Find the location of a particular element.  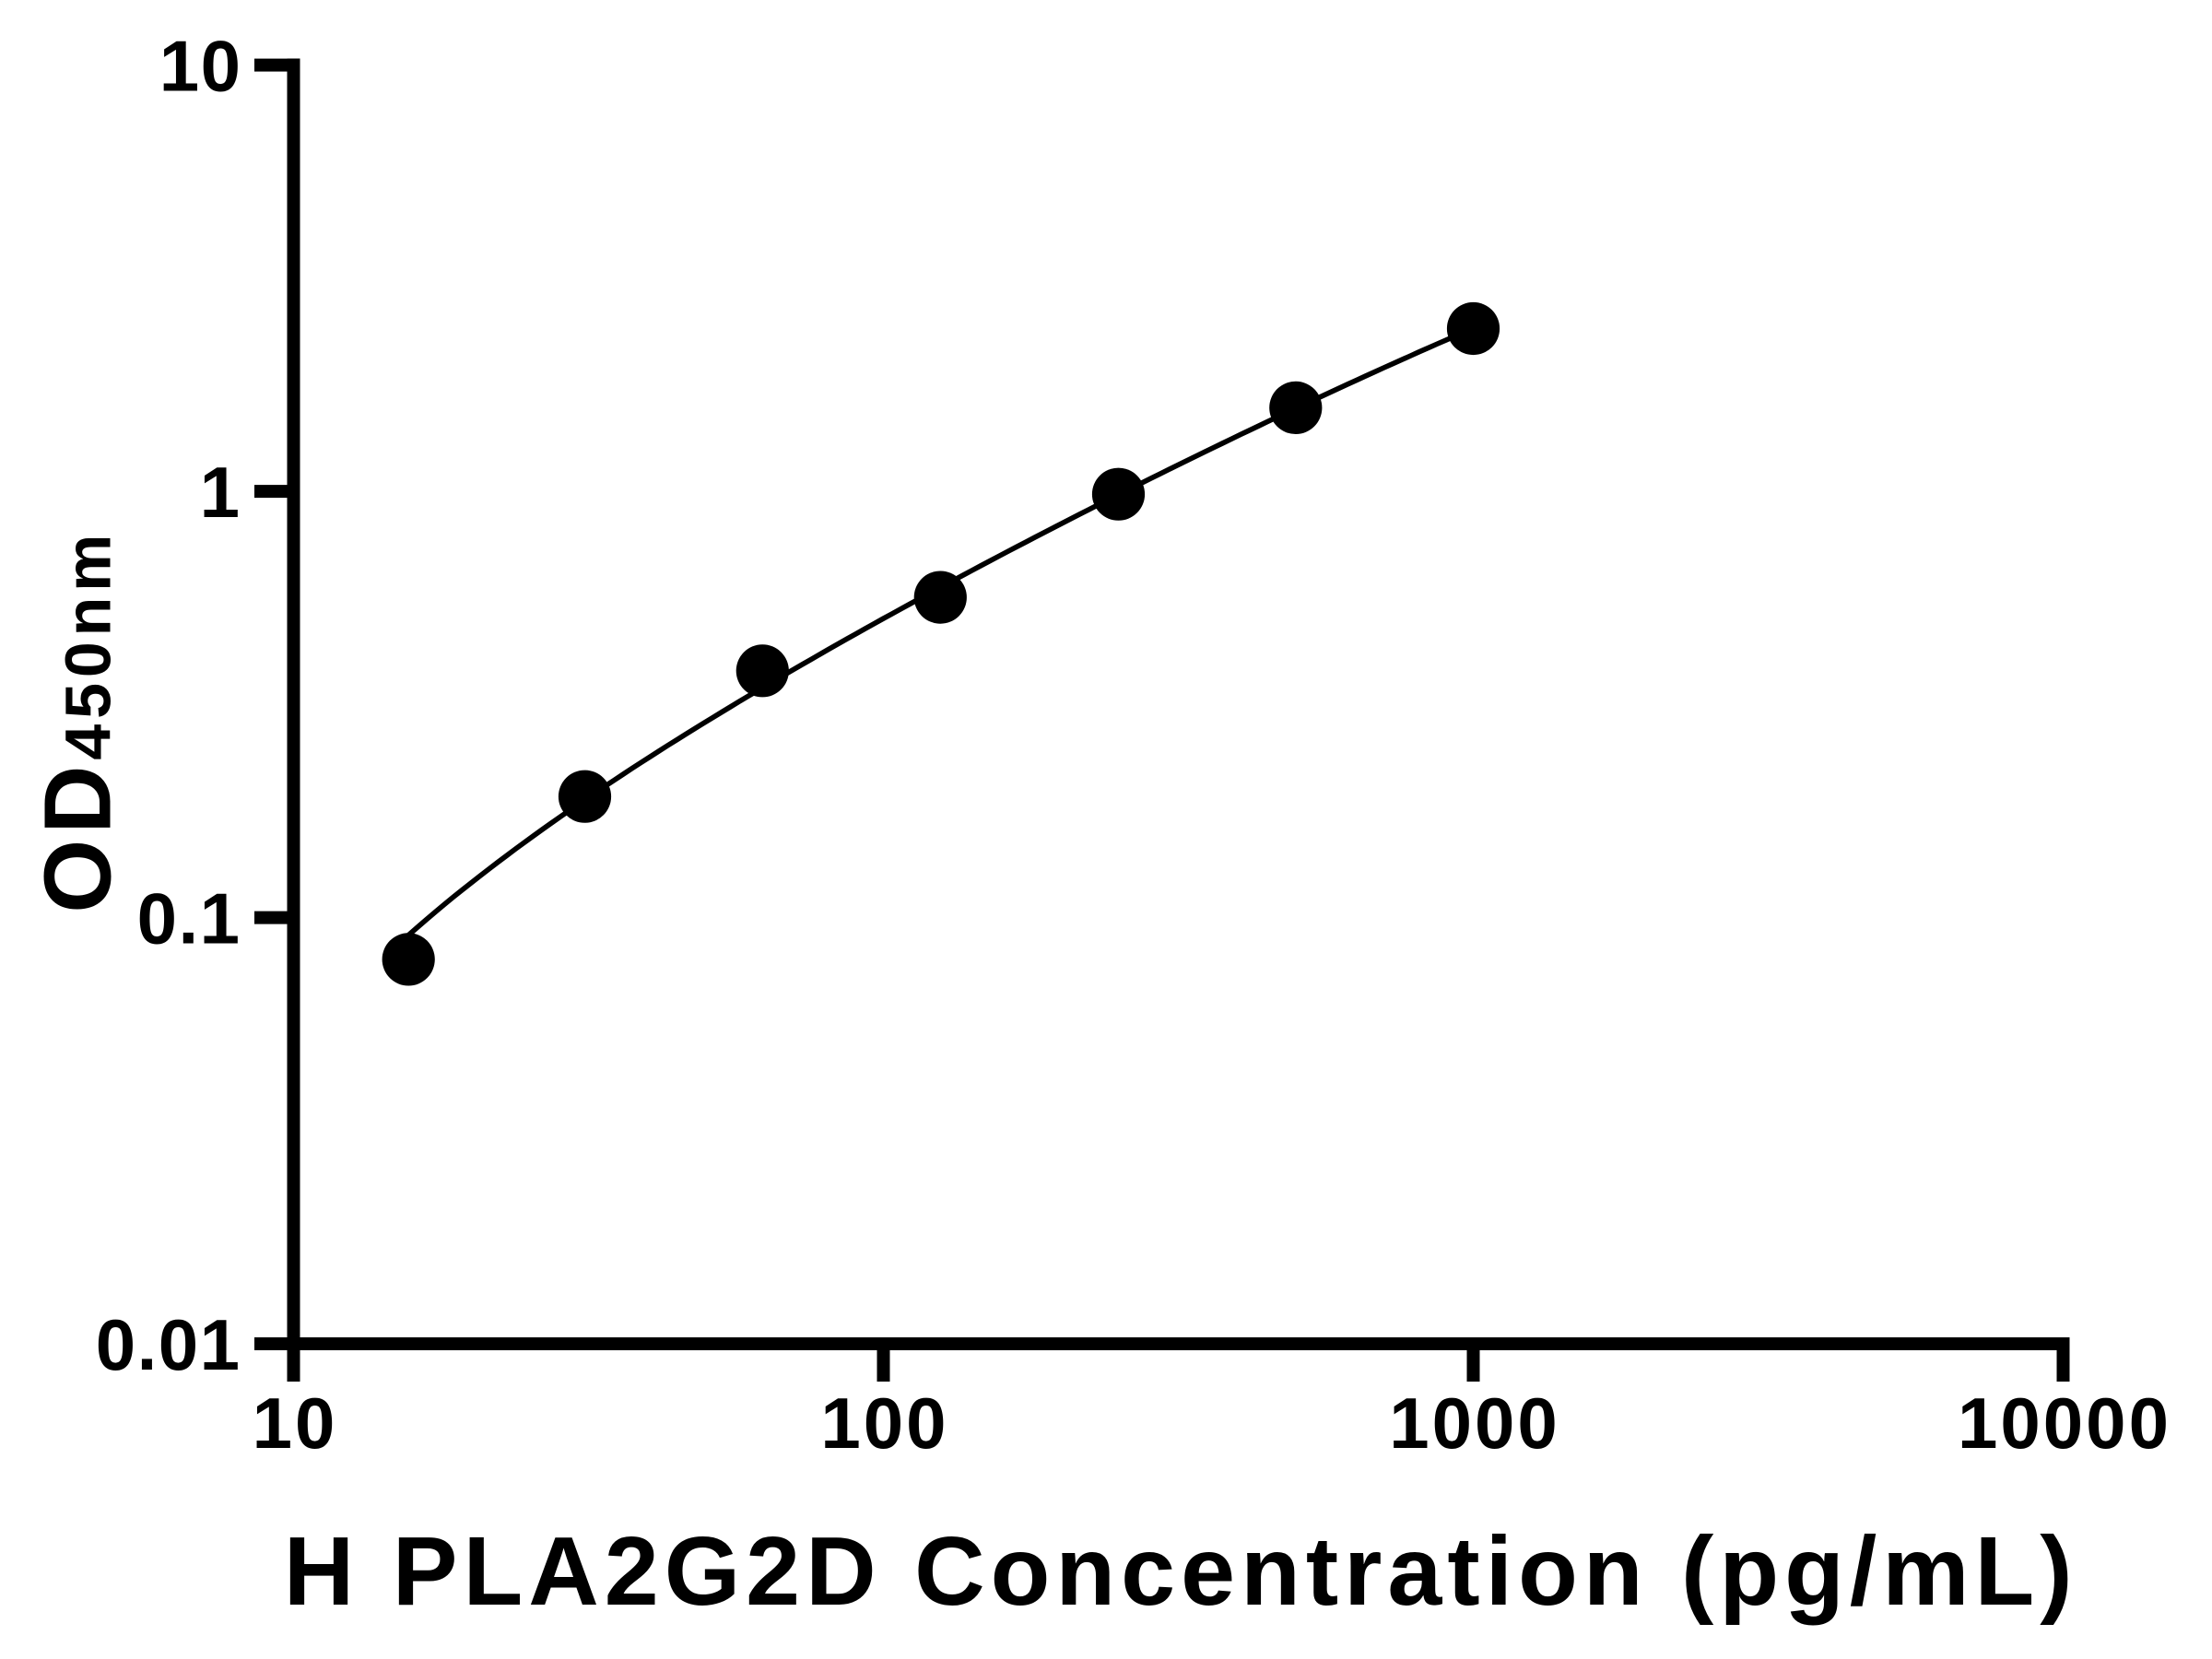

svg-text: 0.01 is located at coordinates (168, 1344).